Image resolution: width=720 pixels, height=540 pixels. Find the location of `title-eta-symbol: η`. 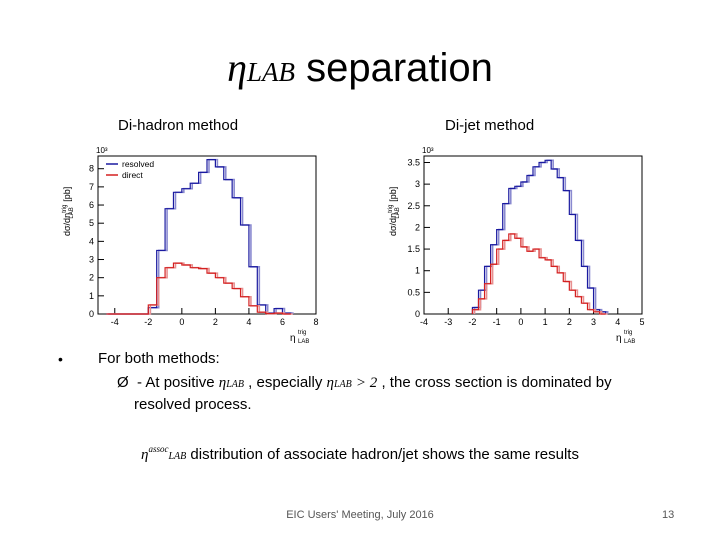

title-eta-symbol: η is located at coordinates (237, 67).